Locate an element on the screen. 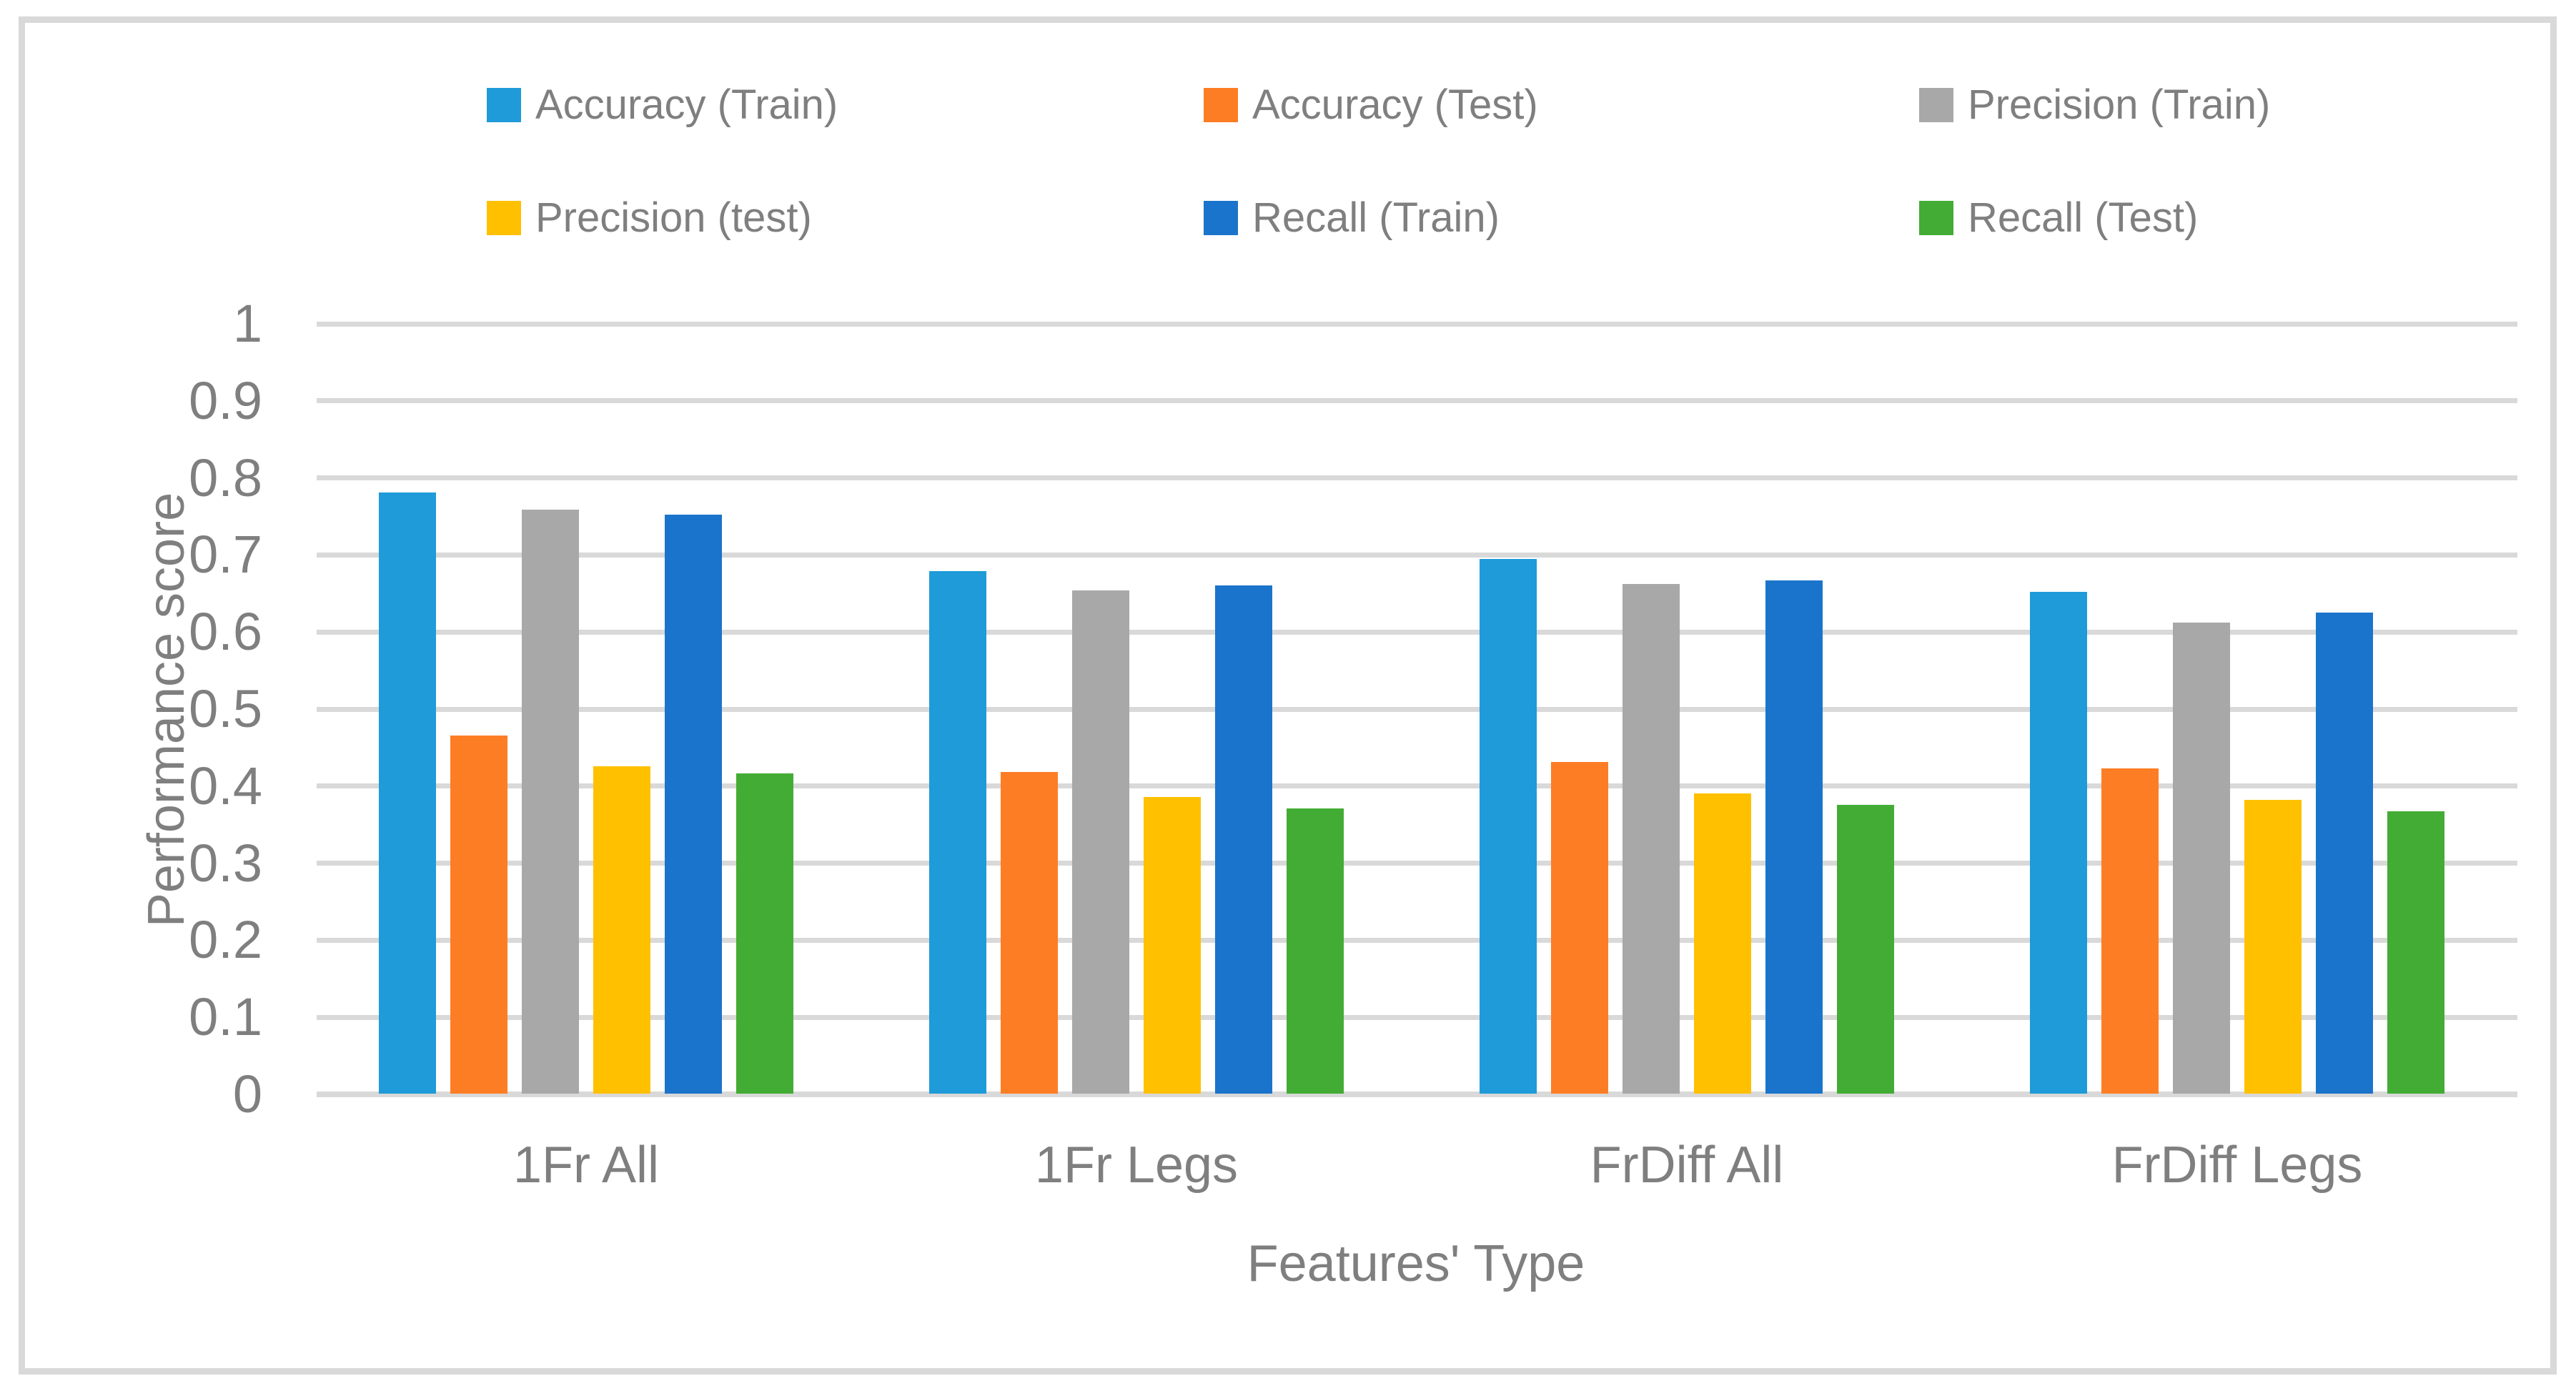 The image size is (2576, 1396). legend-label: Recall (Test) is located at coordinates (2084, 217).